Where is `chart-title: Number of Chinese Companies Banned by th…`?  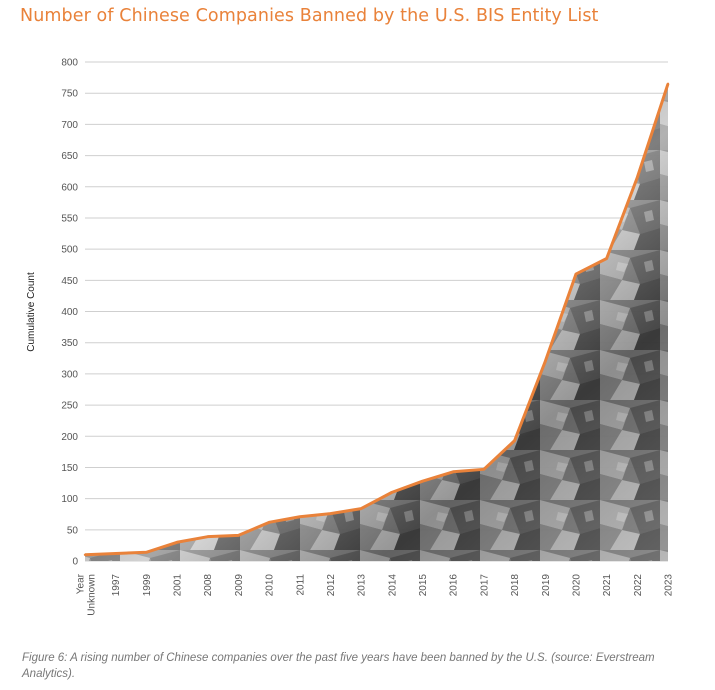
chart-title: Number of Chinese Companies Banned by th… is located at coordinates (309, 16).